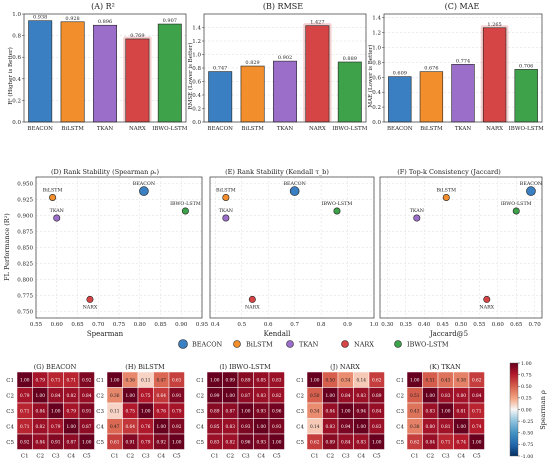 Image resolution: width=550 pixels, height=464 pixels. I want to click on x-tick-label: 0.35, so click(406, 325).